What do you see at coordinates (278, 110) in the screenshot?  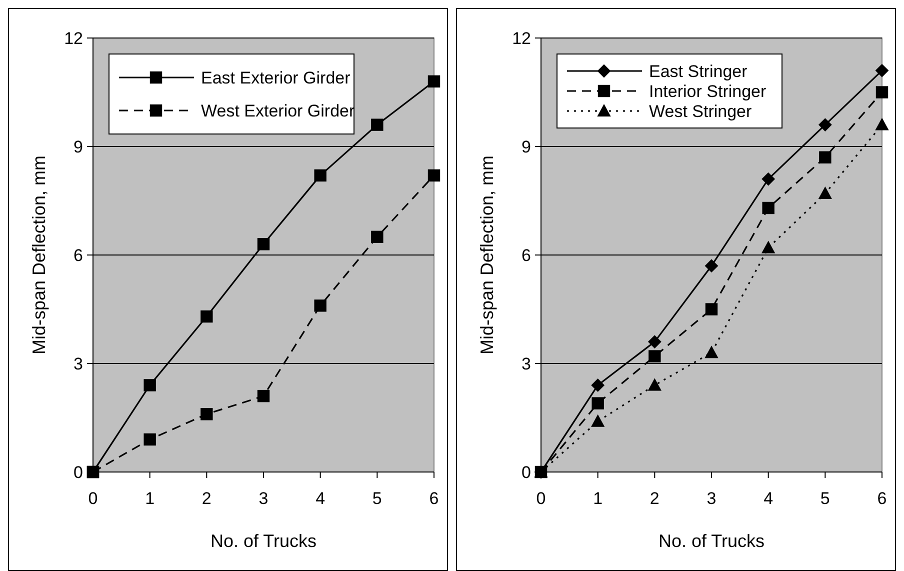 I see `legend-label: West Exterior Girder` at bounding box center [278, 110].